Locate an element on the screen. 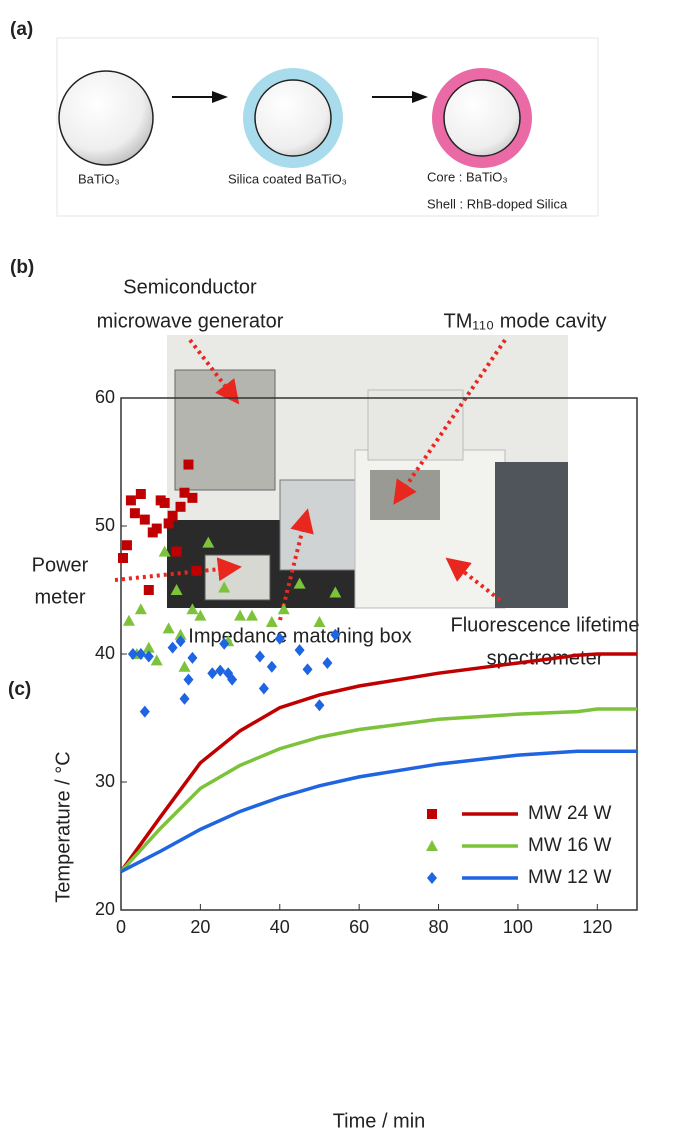 The height and width of the screenshot is (1145, 683). annotation: meter is located at coordinates (59, 597).